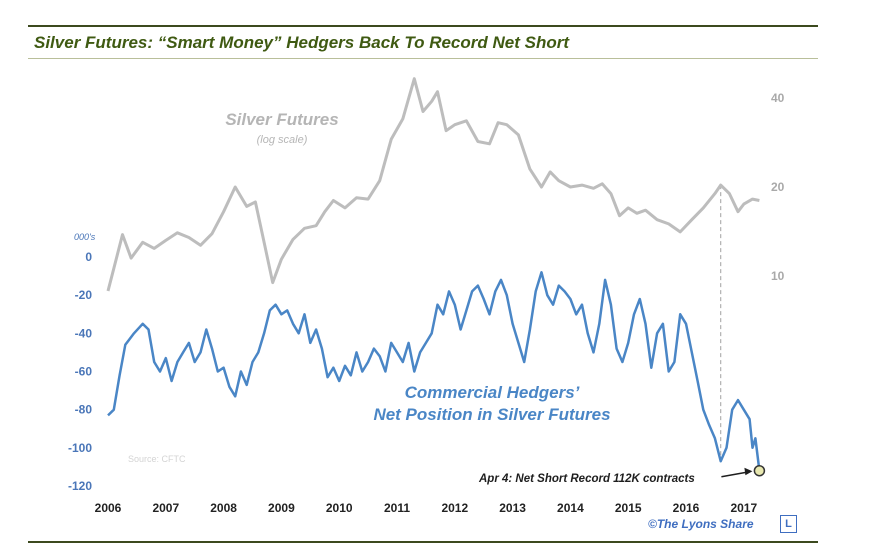  I want to click on right-axis-ticks: 10 20 40, so click(778, 187).